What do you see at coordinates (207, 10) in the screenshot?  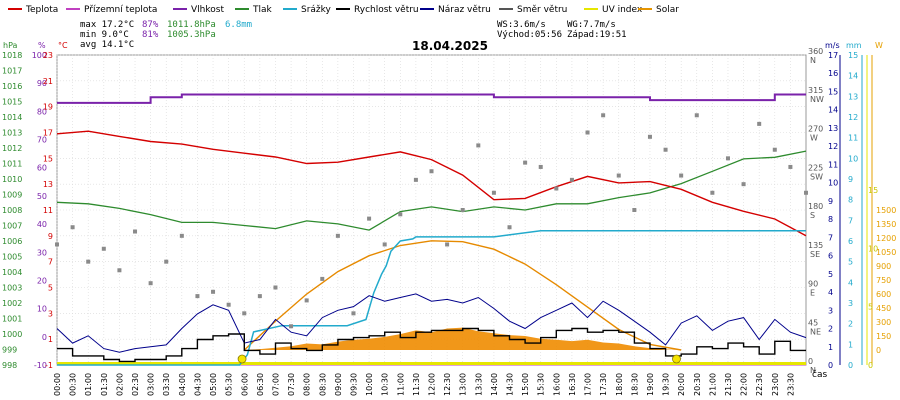 I see `legend-label: Vlhkost` at bounding box center [207, 10].